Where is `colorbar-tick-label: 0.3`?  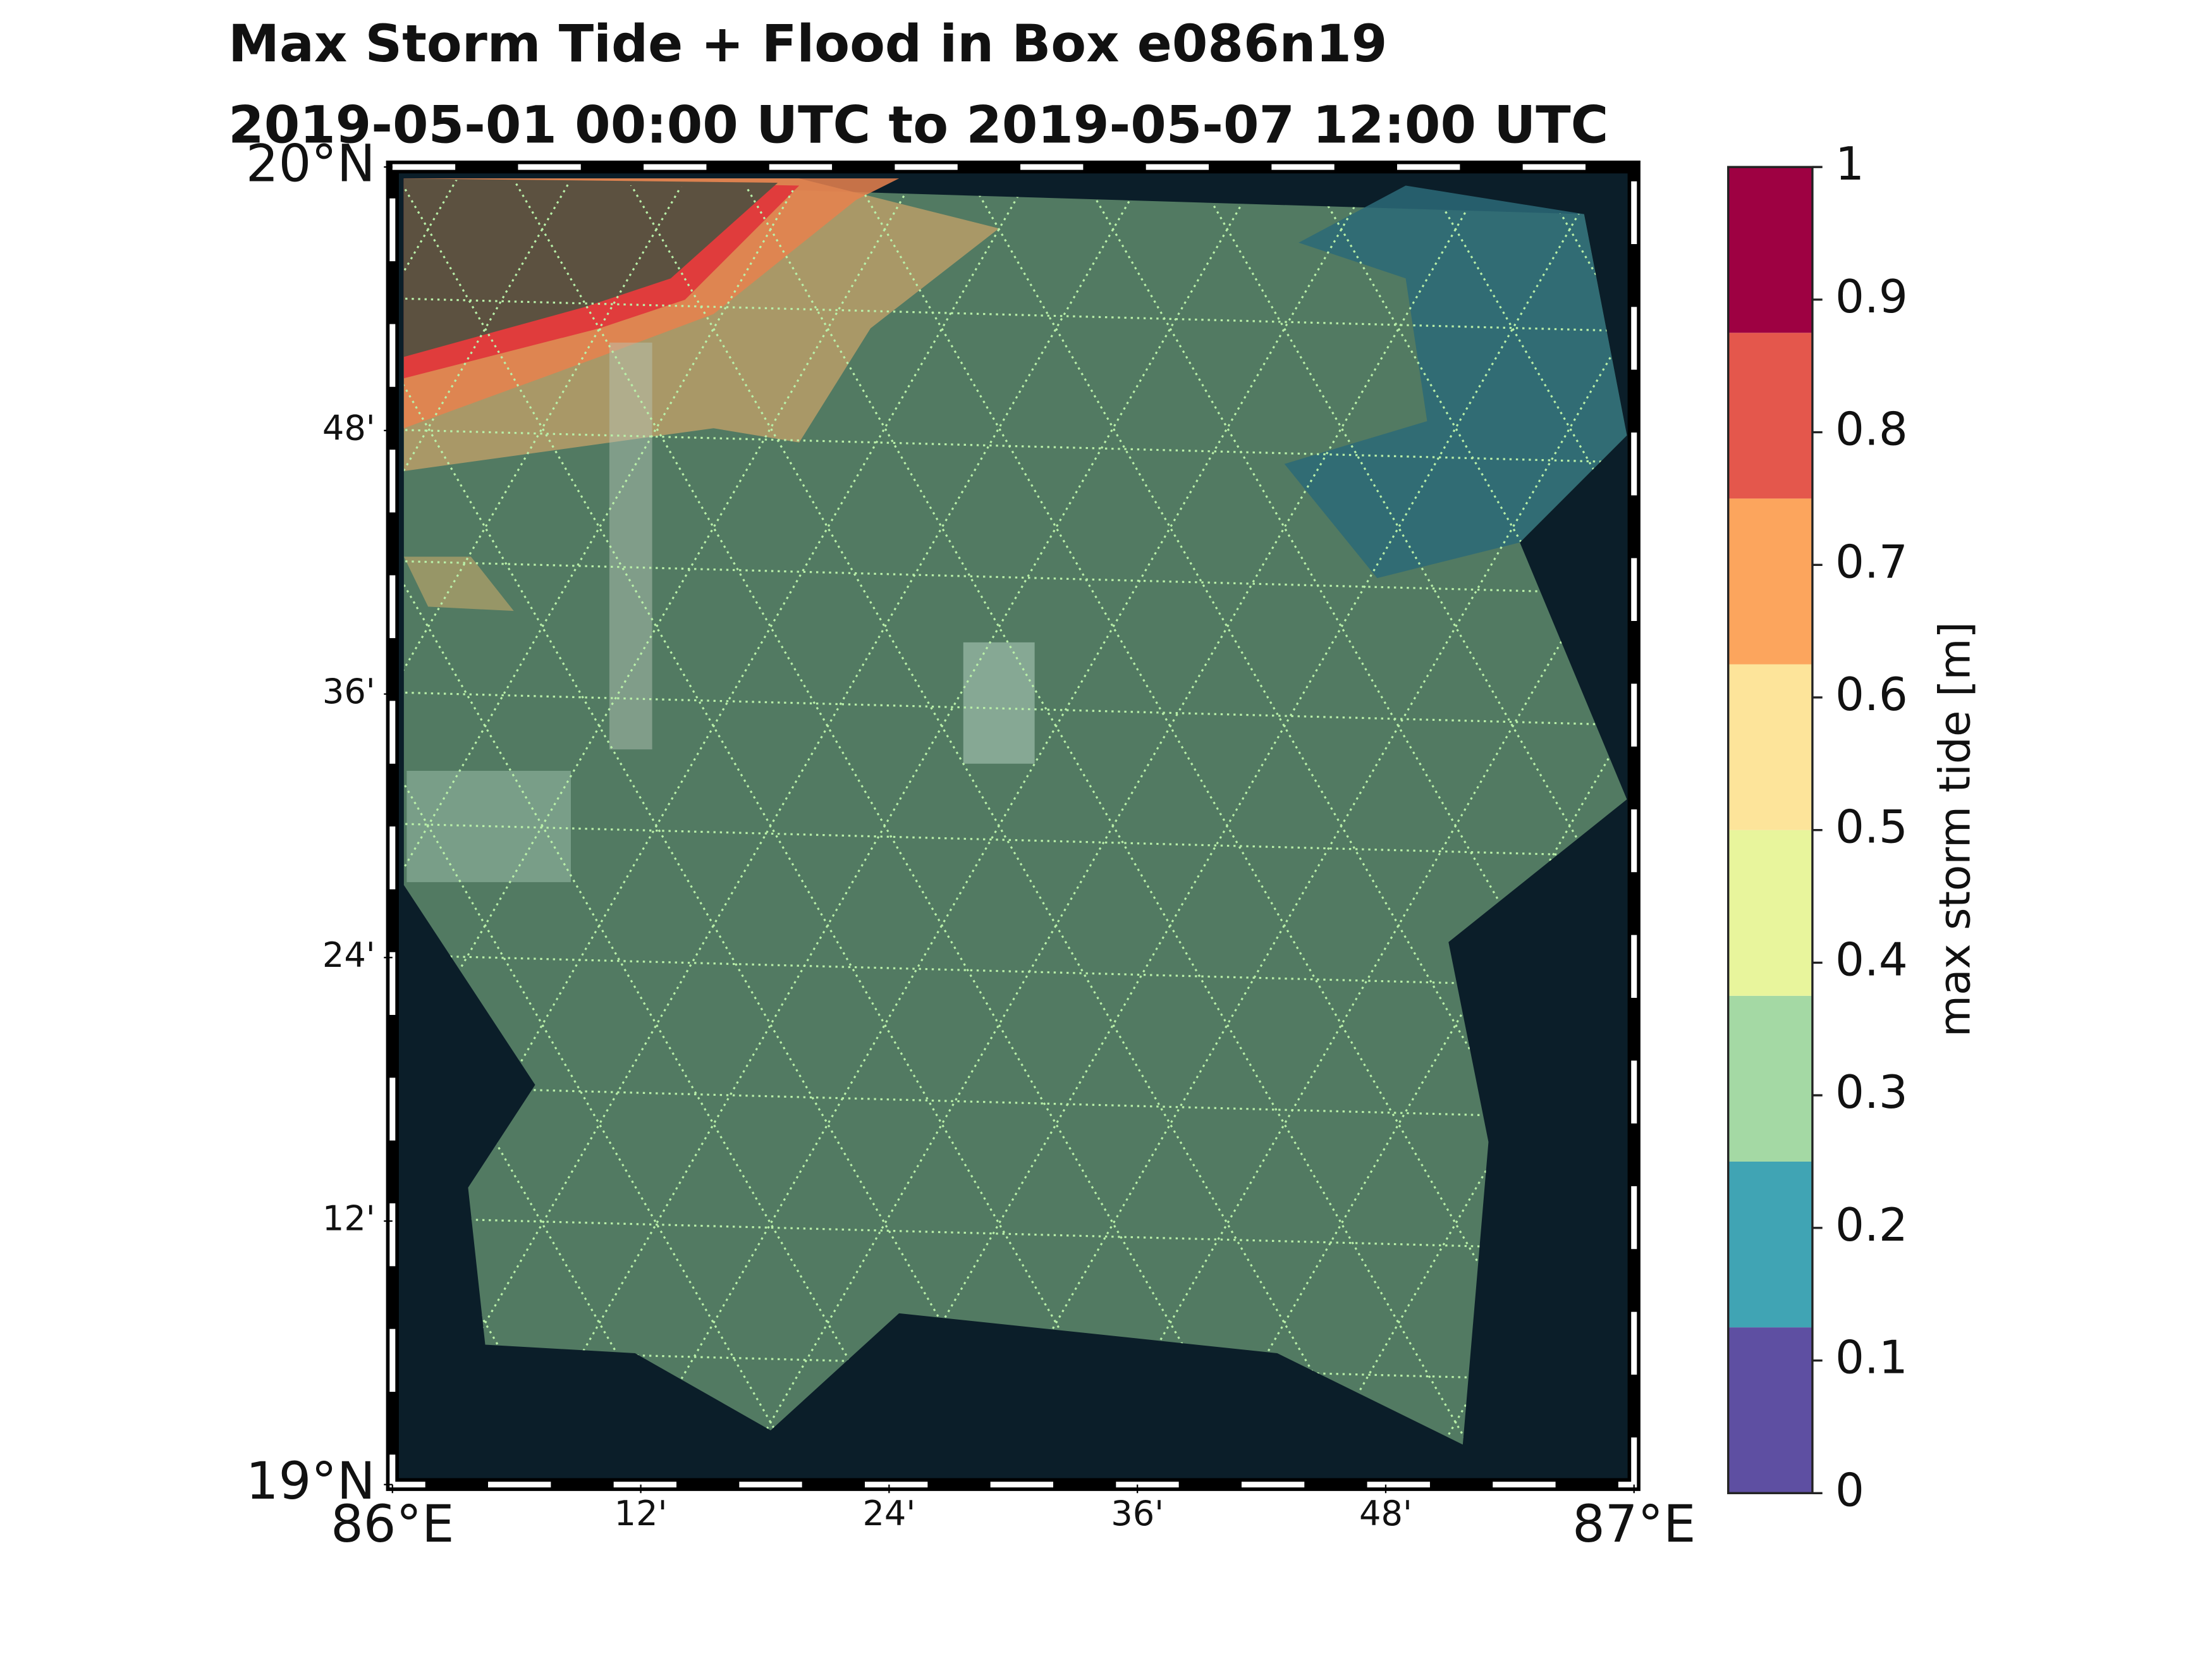 colorbar-tick-label: 0.3 is located at coordinates (1871, 1092).